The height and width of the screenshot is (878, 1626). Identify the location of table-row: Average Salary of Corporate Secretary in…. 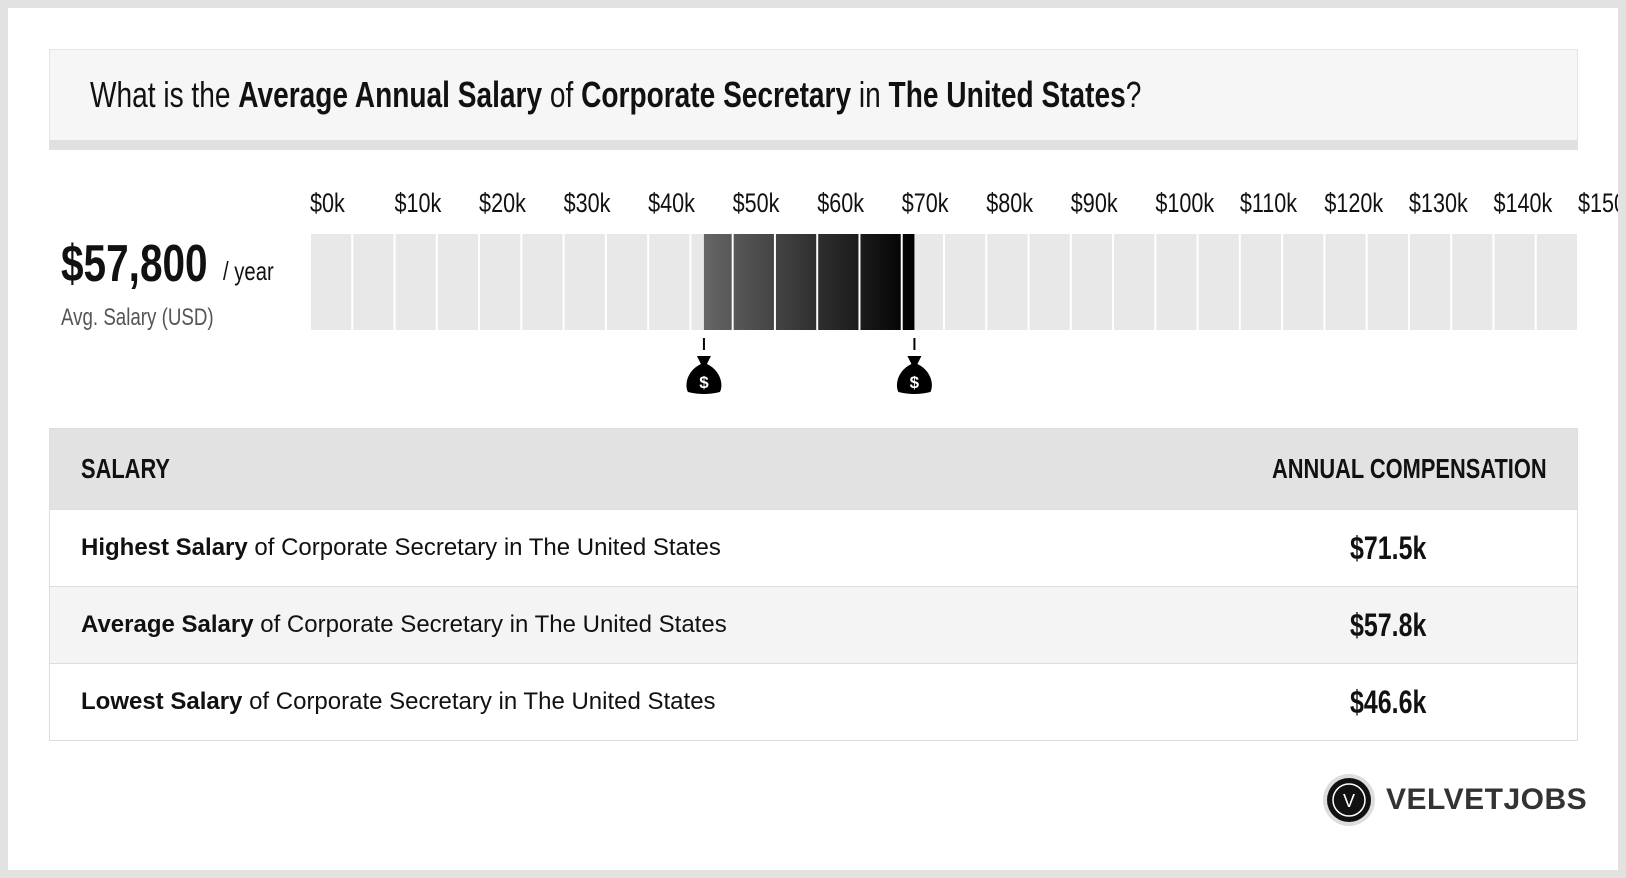
(813, 624).